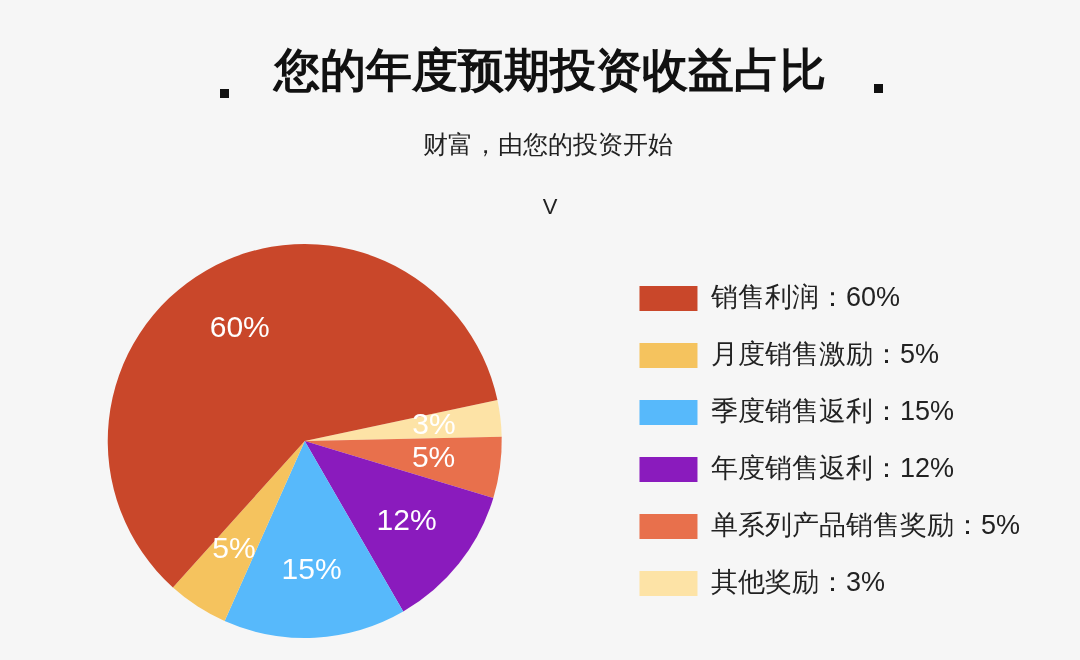 The image size is (1080, 660). What do you see at coordinates (832, 467) in the screenshot?
I see `legend-label: 年度销售返利：12%` at bounding box center [832, 467].